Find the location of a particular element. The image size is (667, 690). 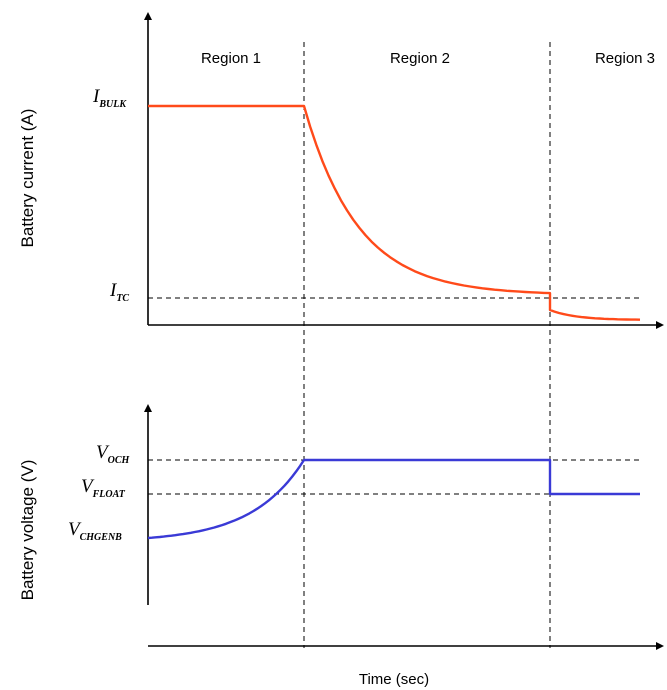

ibulk-tick-label: IBULK is located at coordinates (109, 98).